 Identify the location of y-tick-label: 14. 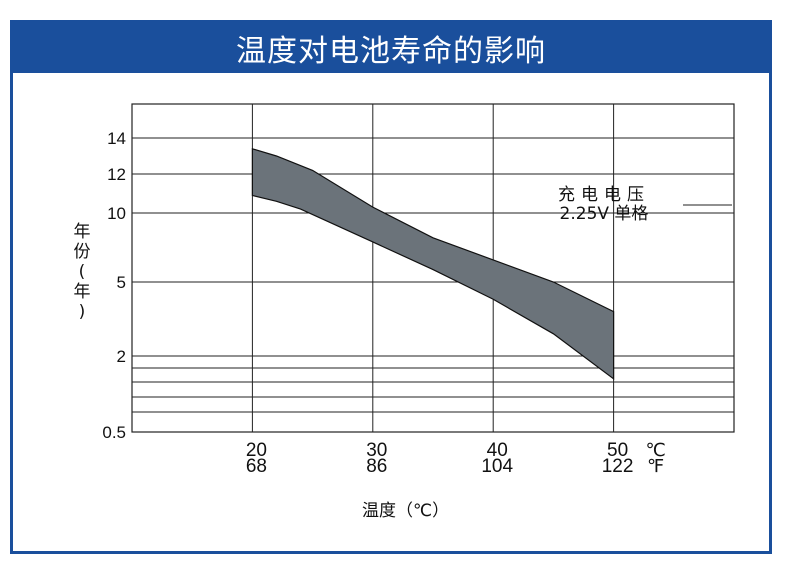
(116, 138).